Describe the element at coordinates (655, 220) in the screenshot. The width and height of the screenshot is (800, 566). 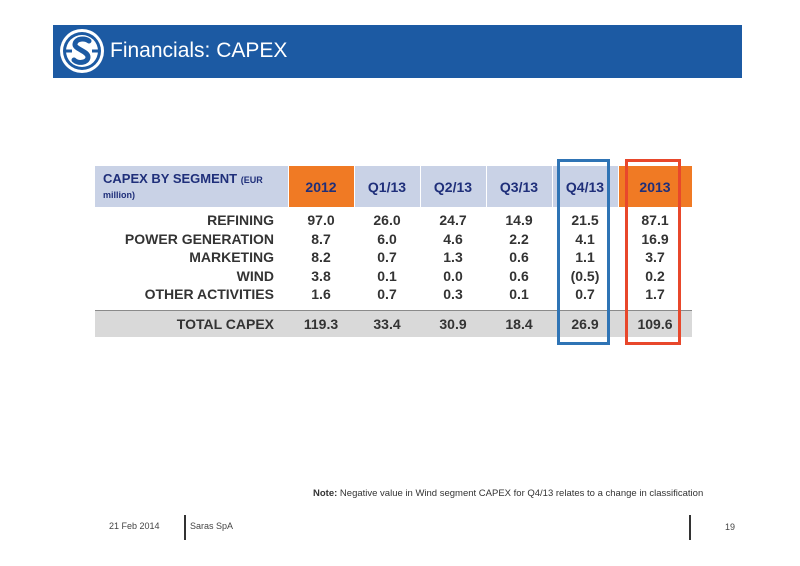
I see `table-cell: 87.1` at that location.